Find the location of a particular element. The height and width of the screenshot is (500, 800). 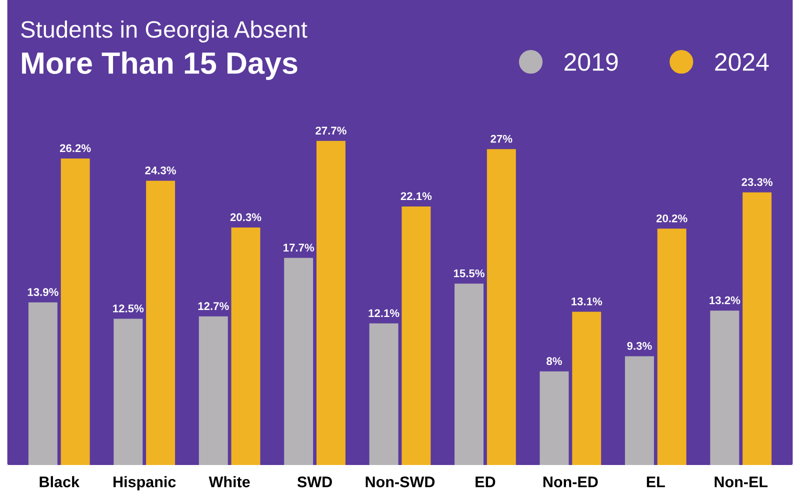

data-label: 13.2% is located at coordinates (725, 300).